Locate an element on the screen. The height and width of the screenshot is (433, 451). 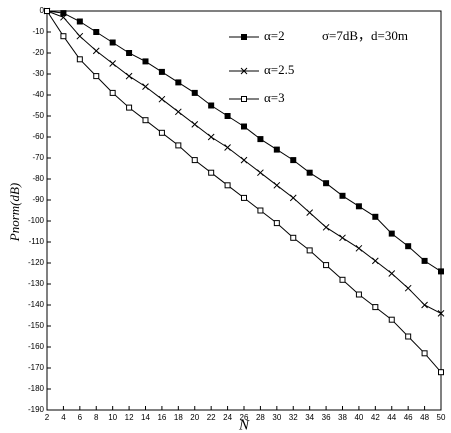
x-tick-label: 36 is located at coordinates (326, 417).